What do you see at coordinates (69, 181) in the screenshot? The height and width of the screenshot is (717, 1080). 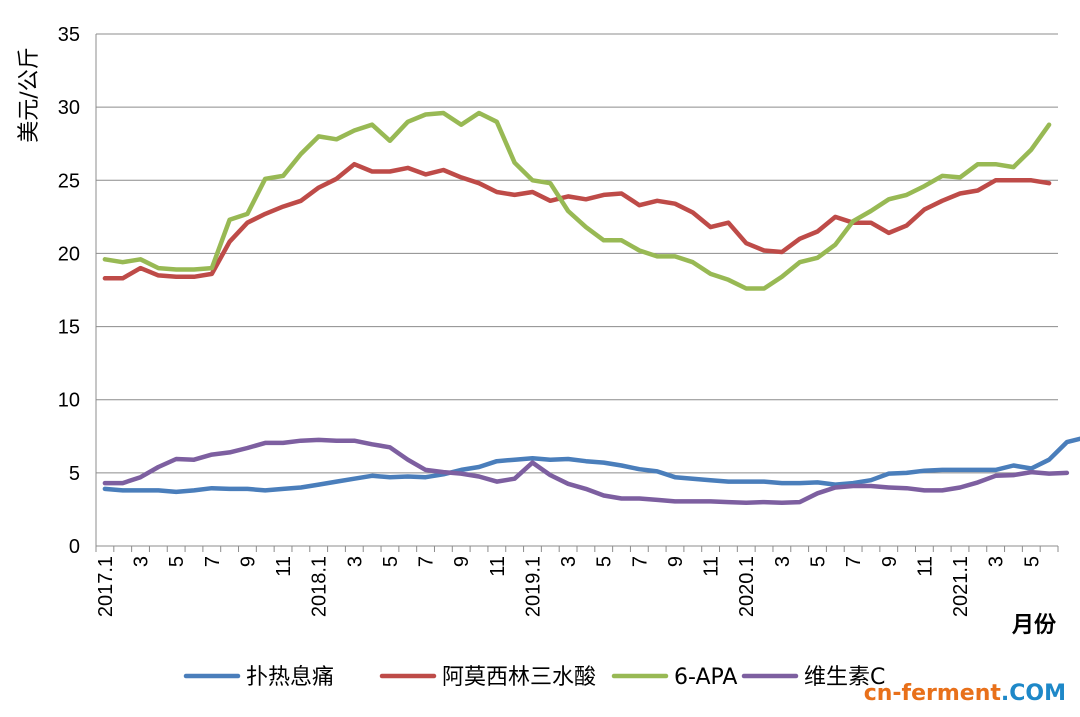 I see `y-tick-label: 25` at bounding box center [69, 181].